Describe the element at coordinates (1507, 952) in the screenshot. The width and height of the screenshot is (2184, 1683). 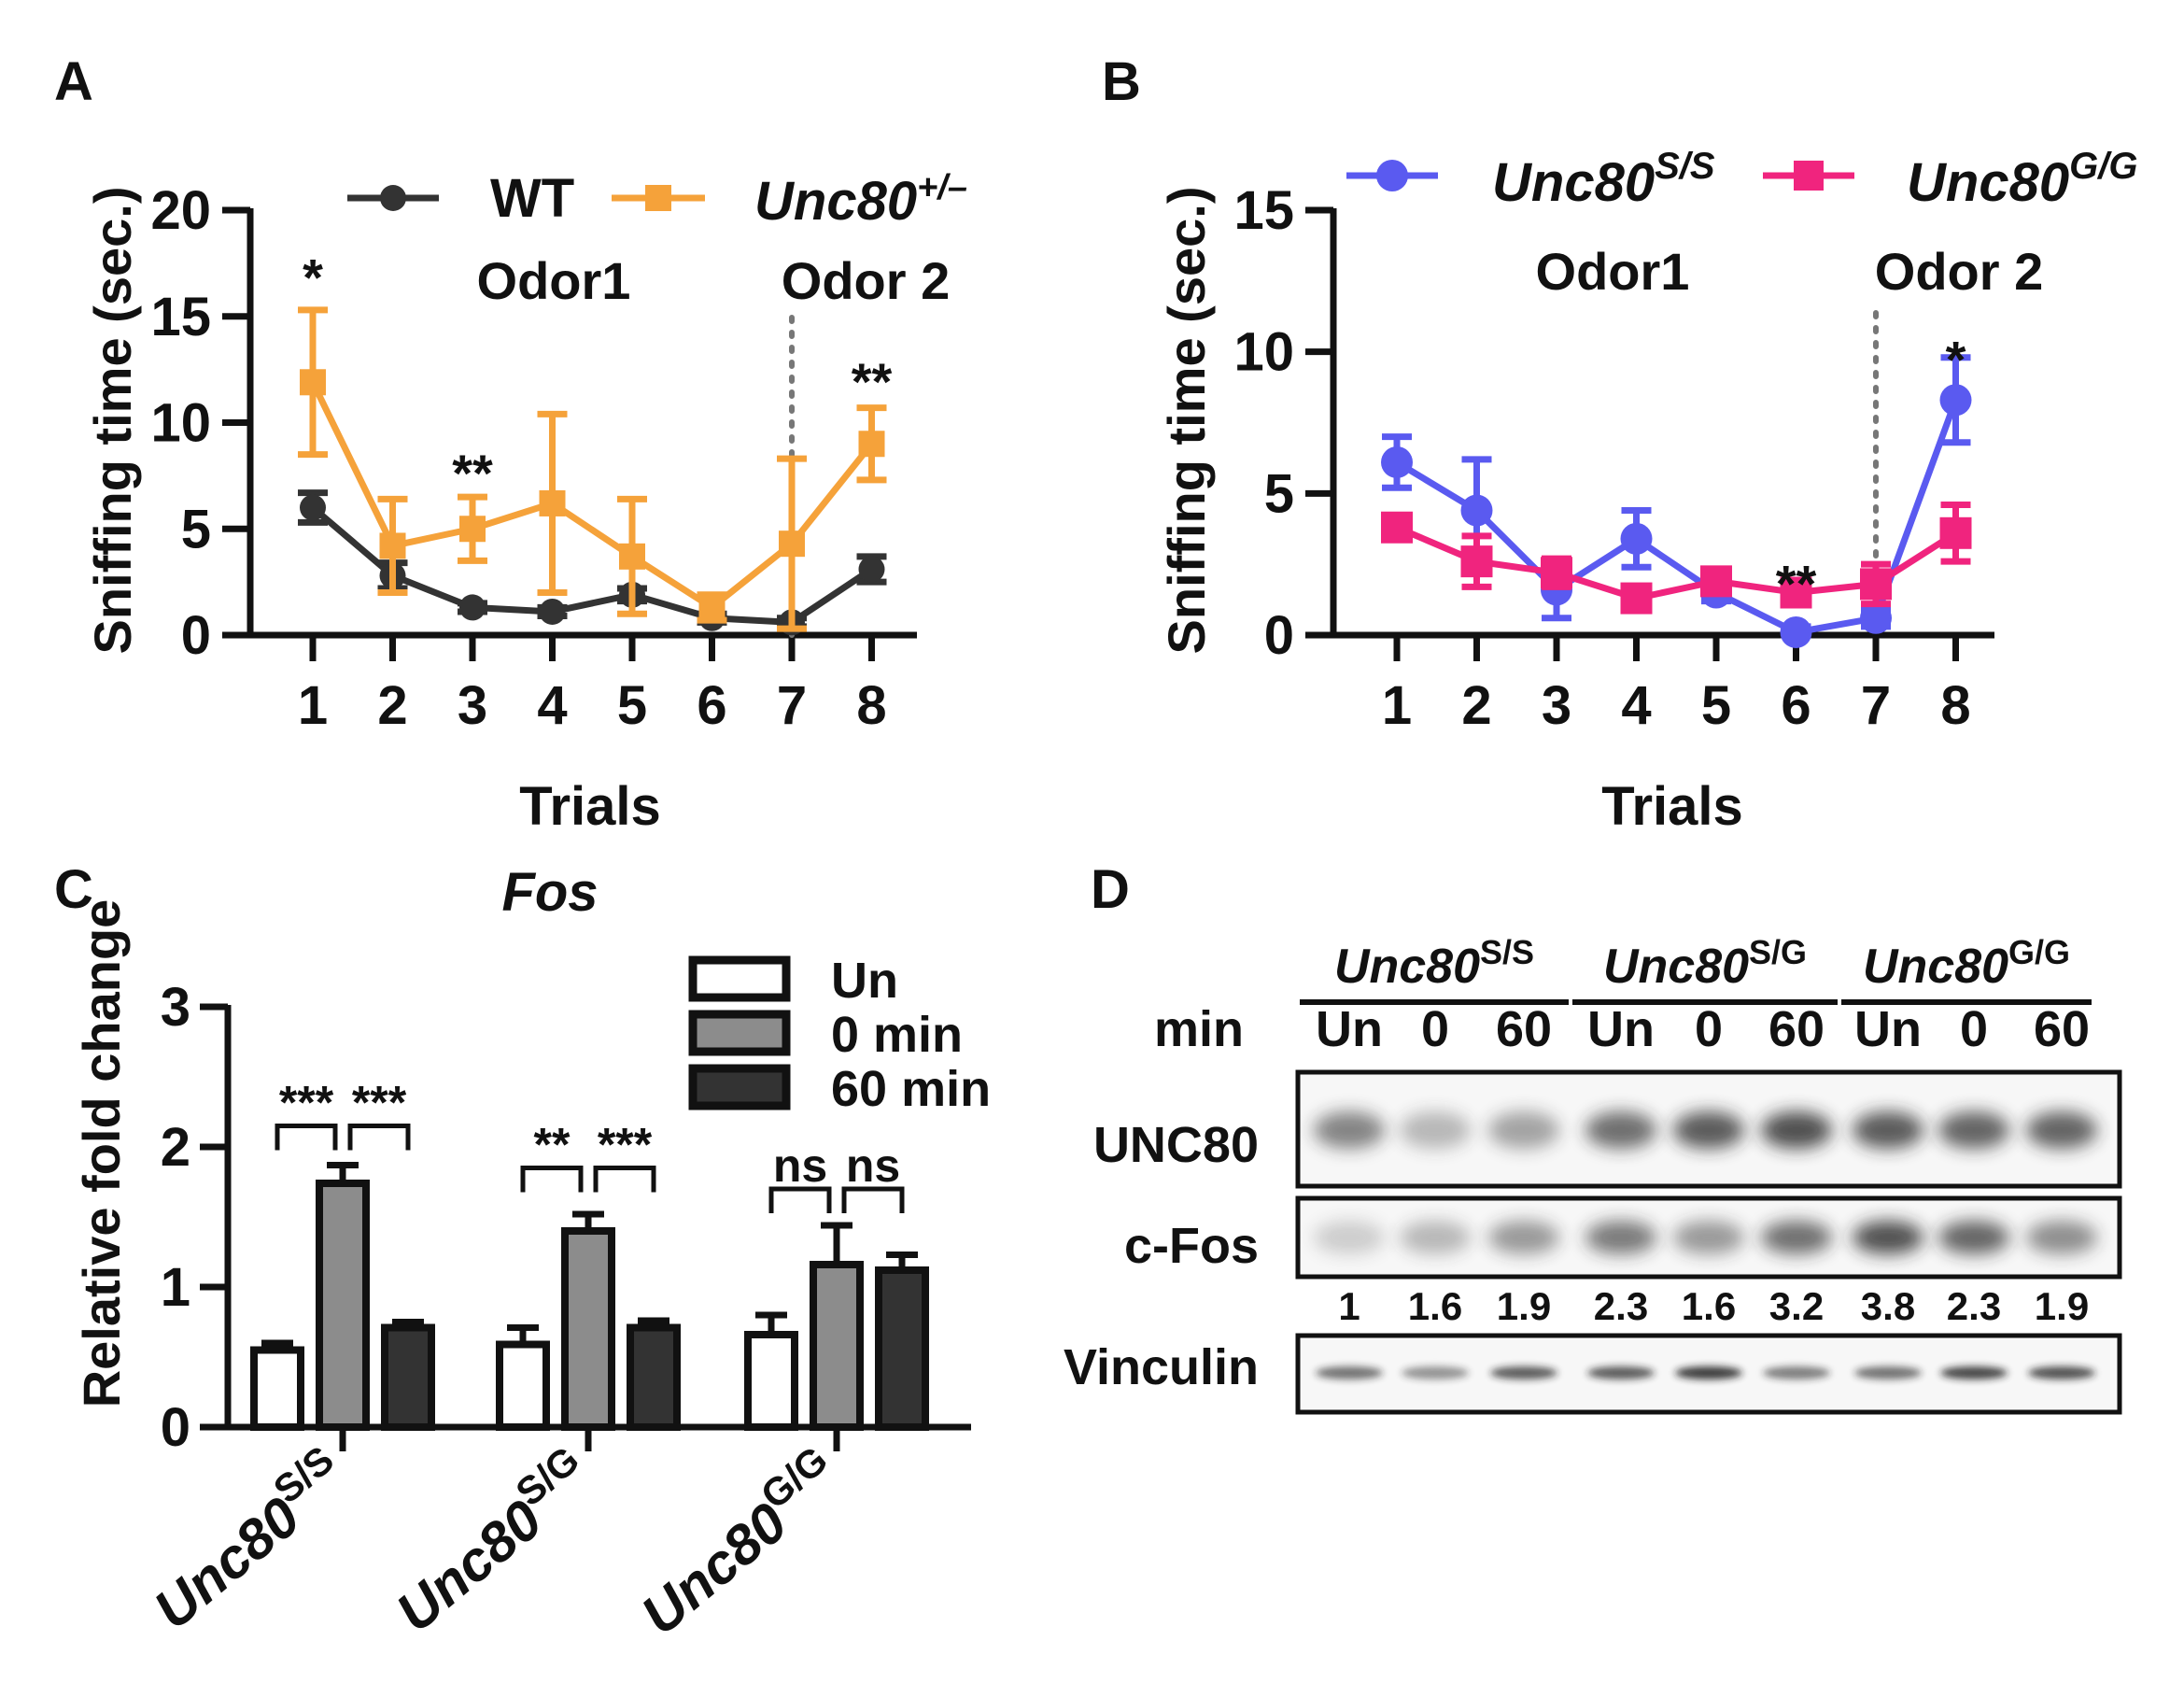
I see `blot-genotype-sup: S/S` at that location.